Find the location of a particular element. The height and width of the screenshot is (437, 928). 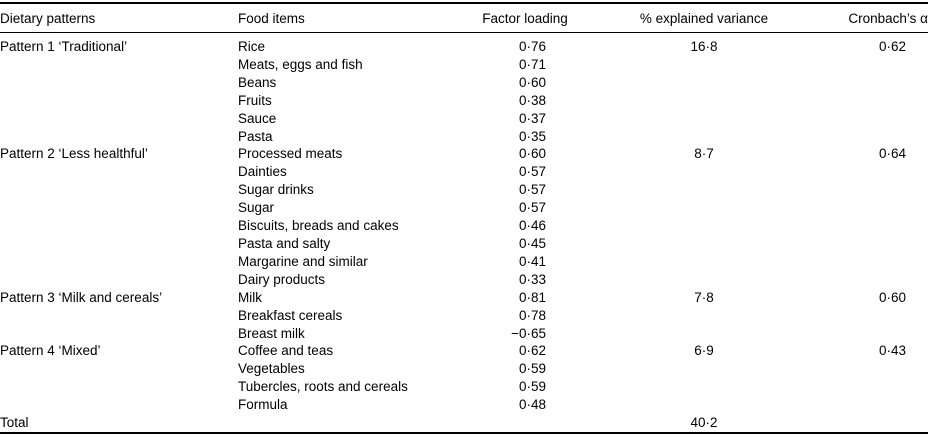

food-item-cell: Breakfast cereals is located at coordinates (290, 315).